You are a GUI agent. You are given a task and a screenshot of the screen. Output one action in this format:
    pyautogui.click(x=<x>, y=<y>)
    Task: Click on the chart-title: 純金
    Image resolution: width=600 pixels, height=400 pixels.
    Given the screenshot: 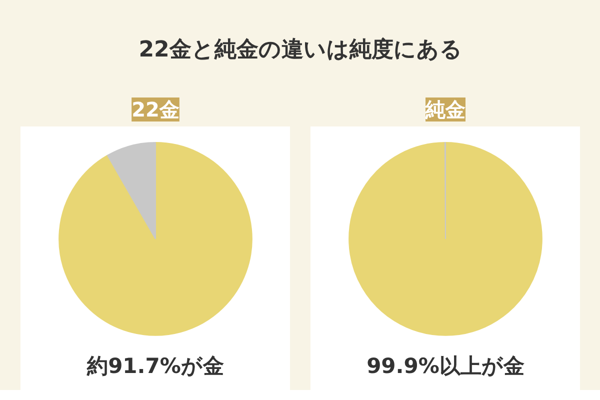 What is the action you would take?
    pyautogui.click(x=445, y=110)
    